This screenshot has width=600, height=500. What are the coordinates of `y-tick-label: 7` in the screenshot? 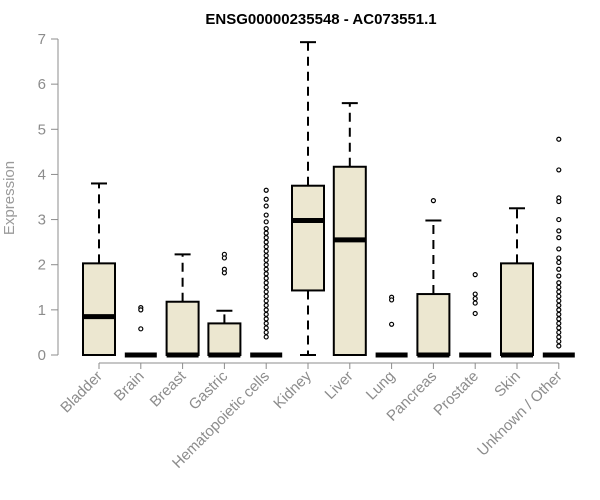 It's located at (42, 39).